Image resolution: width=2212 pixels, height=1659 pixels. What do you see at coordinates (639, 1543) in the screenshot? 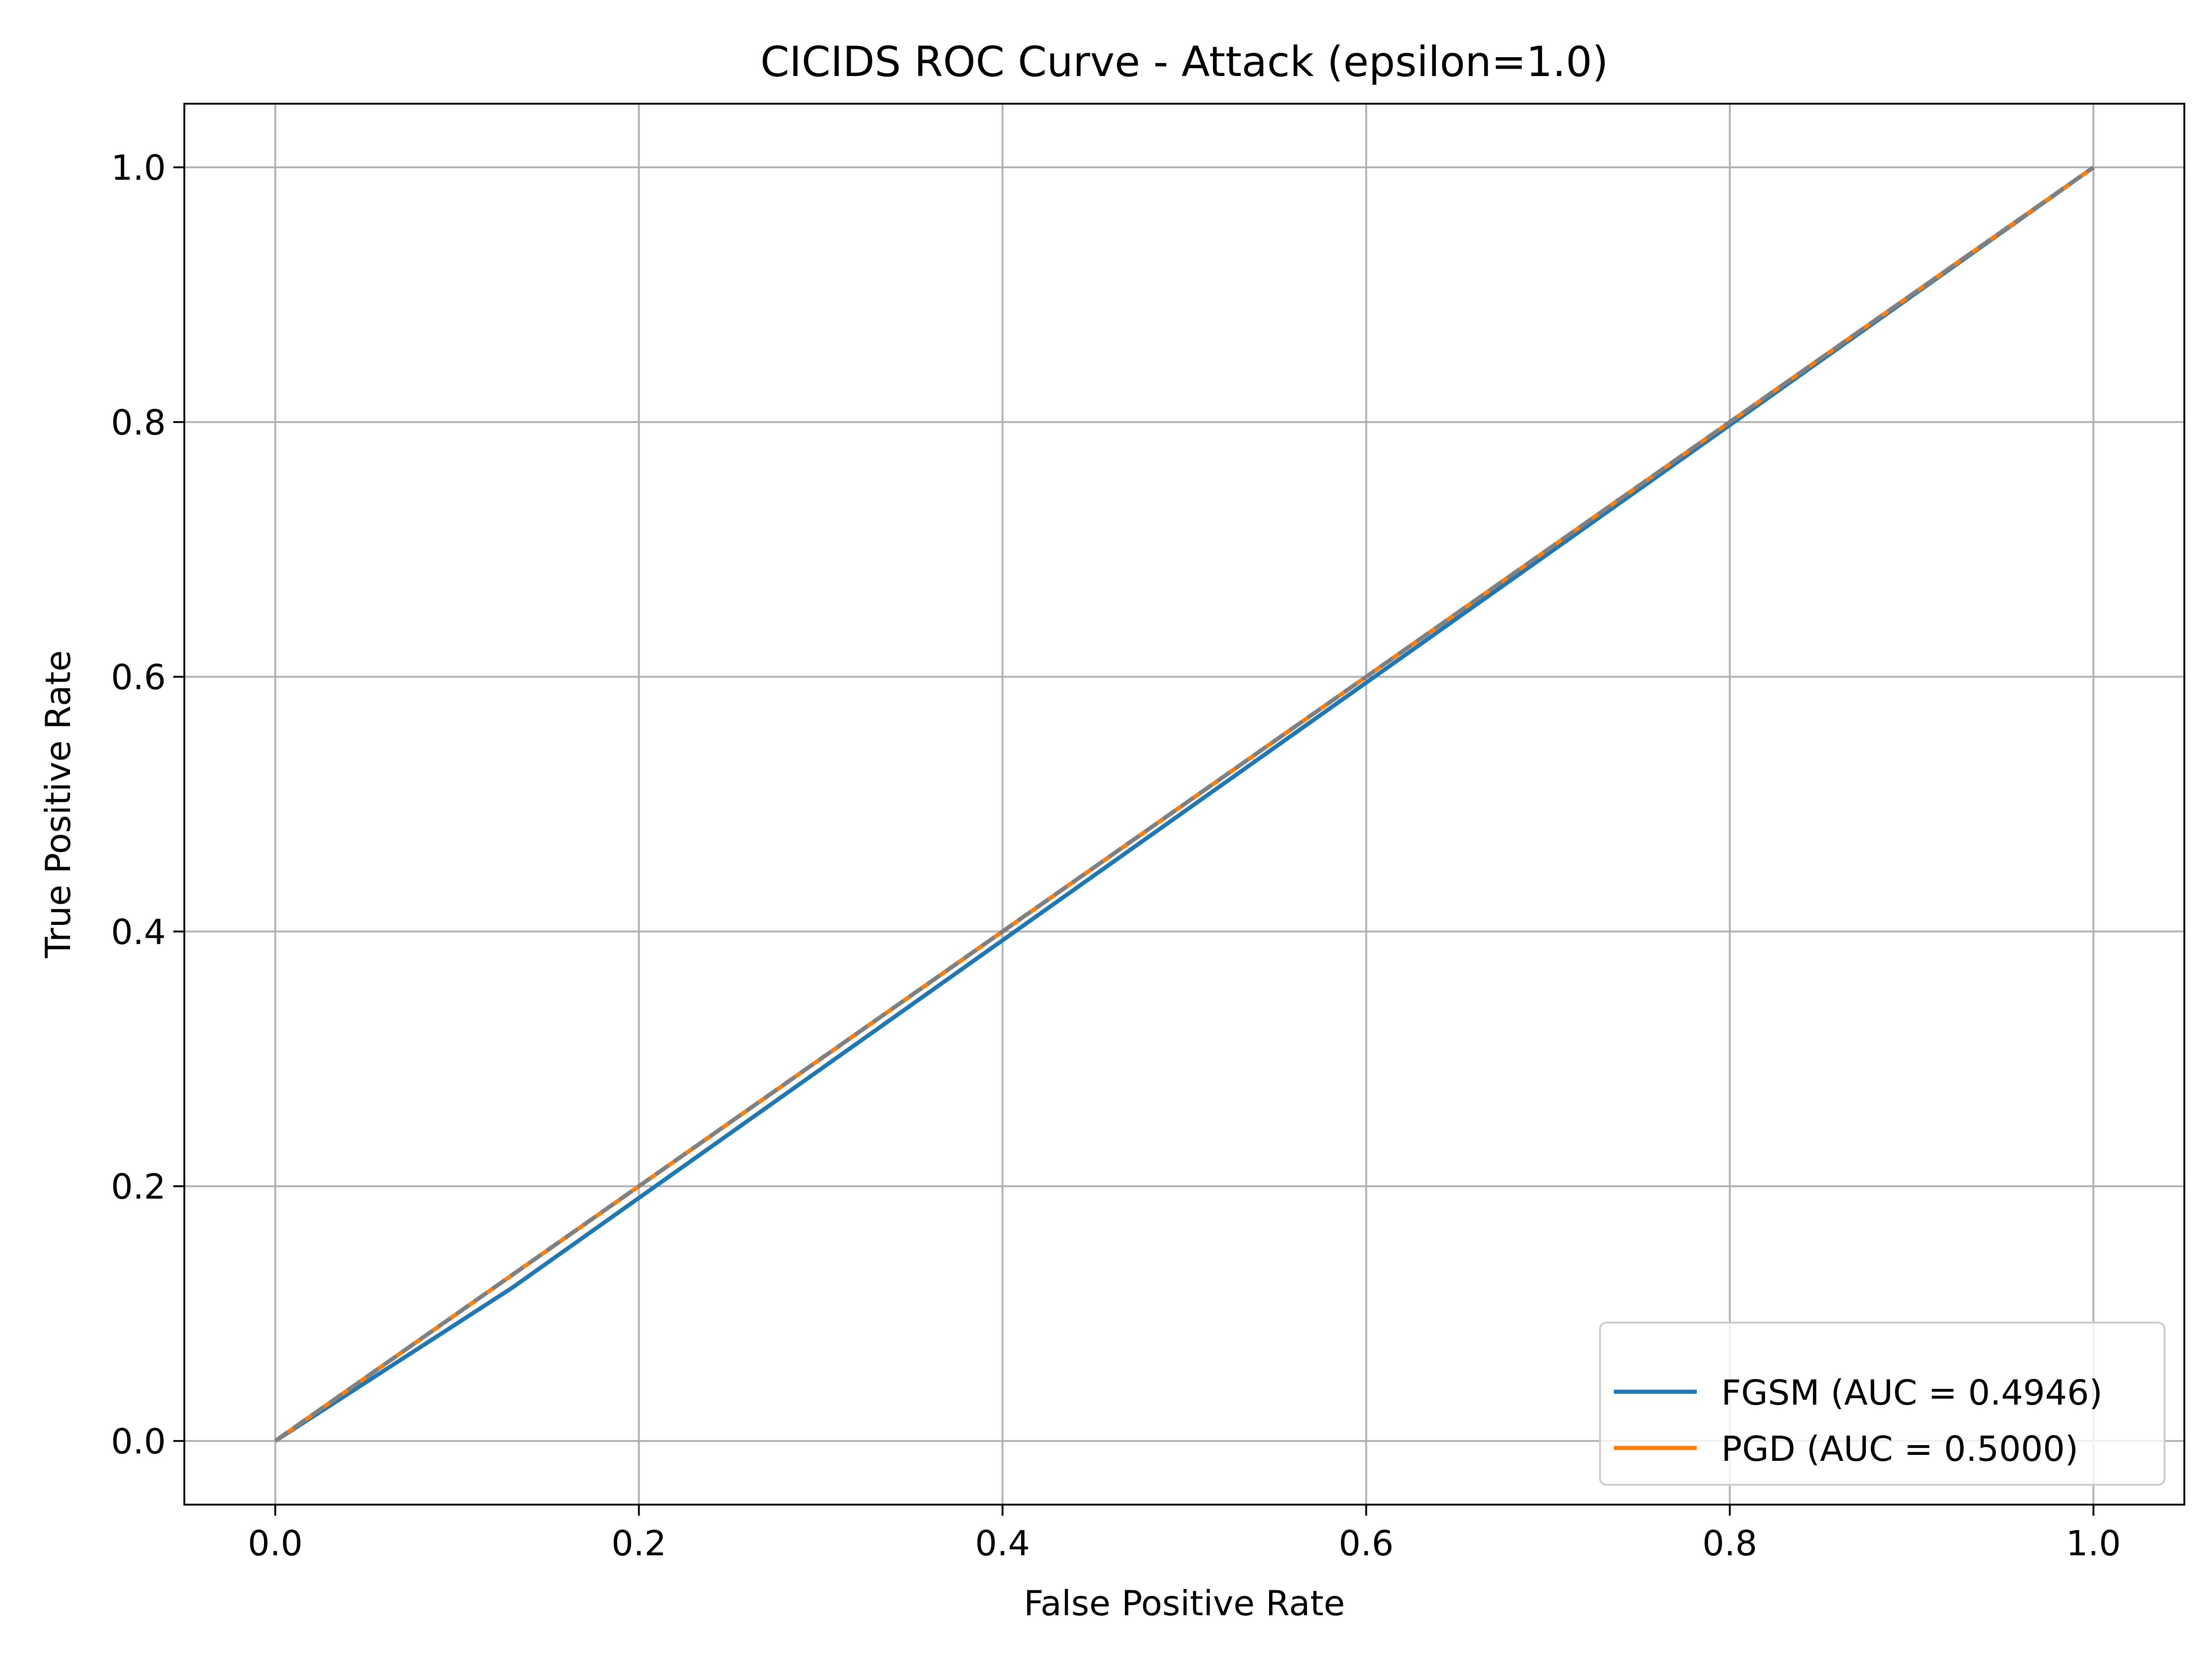
I see `x-tick-label: 0.2` at bounding box center [639, 1543].